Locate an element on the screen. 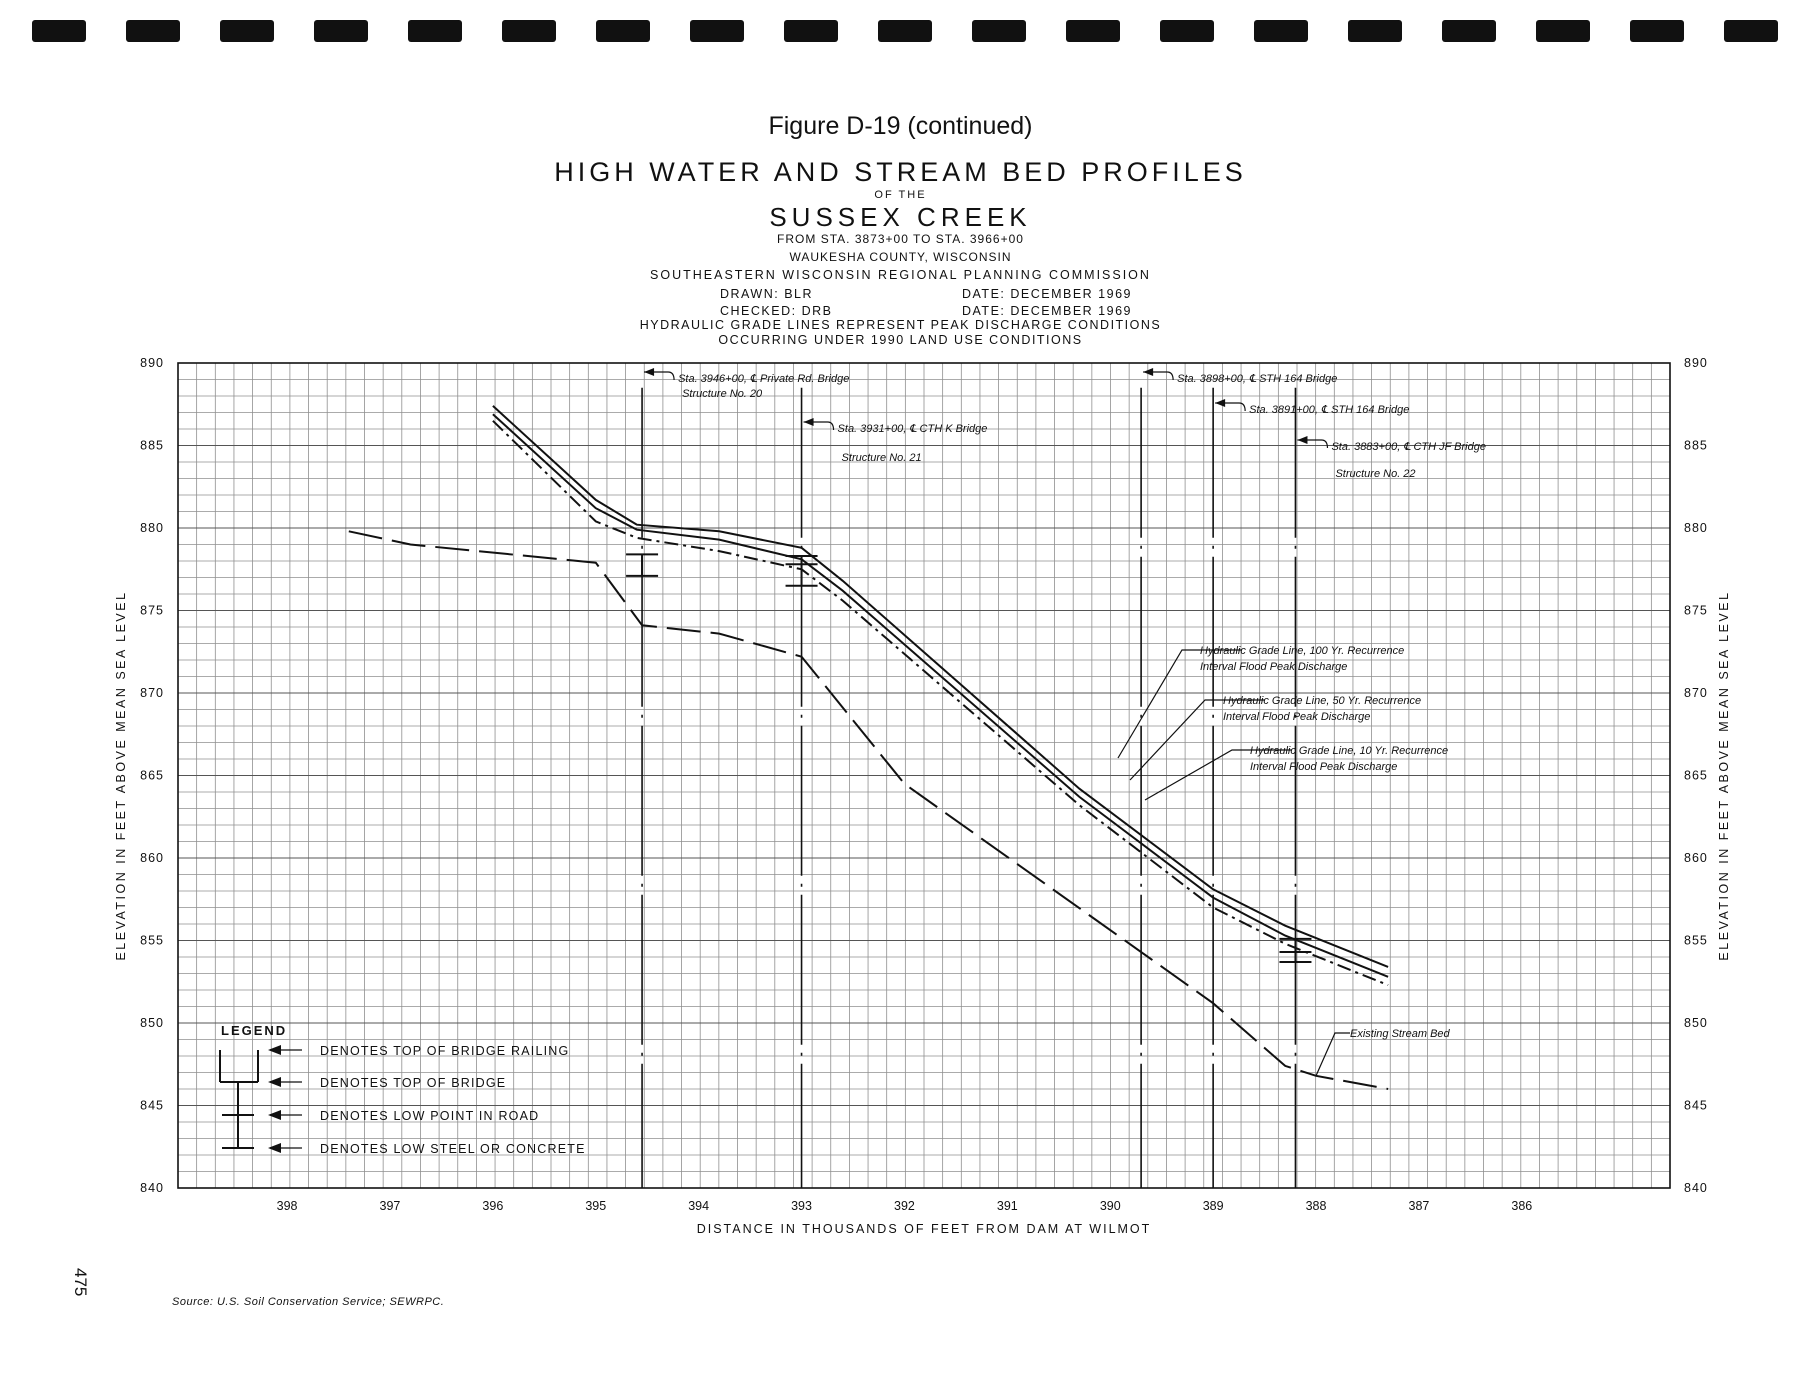  checked-date: DATE: DECEMBER 1969 is located at coordinates (1047, 311).